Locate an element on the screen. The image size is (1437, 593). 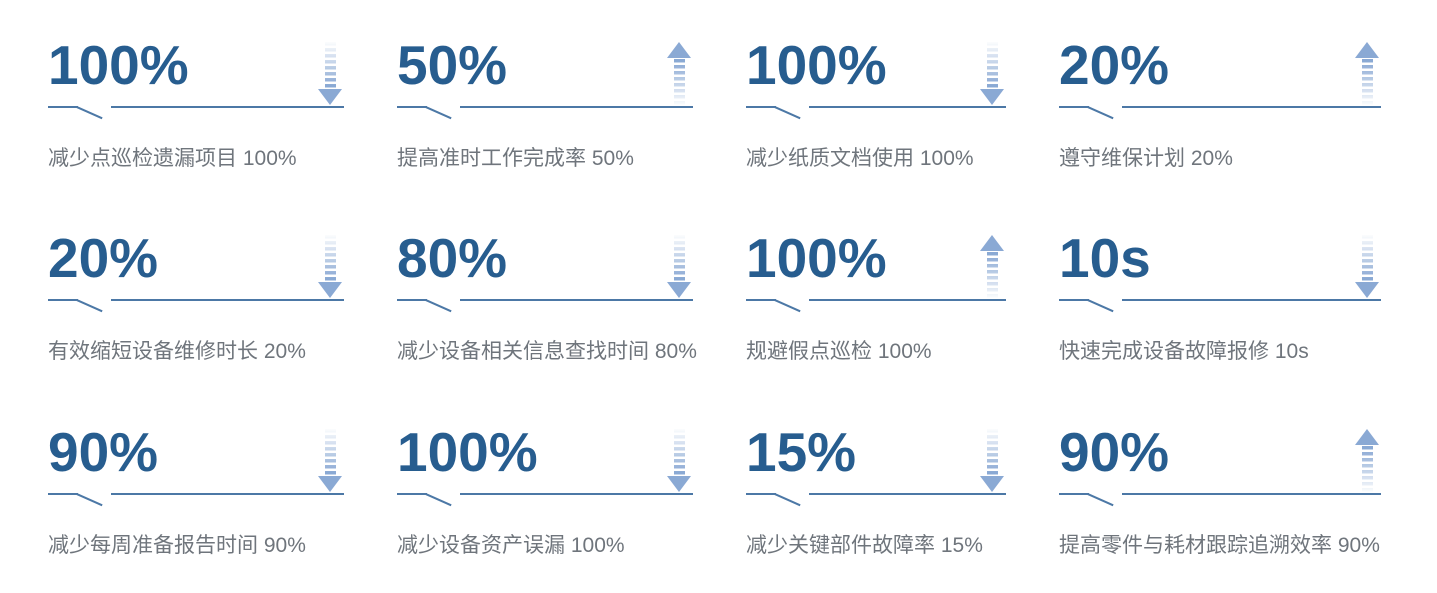
stat-card: 15% 减少关键部件故障率 15% is located at coordinates (876, 491).